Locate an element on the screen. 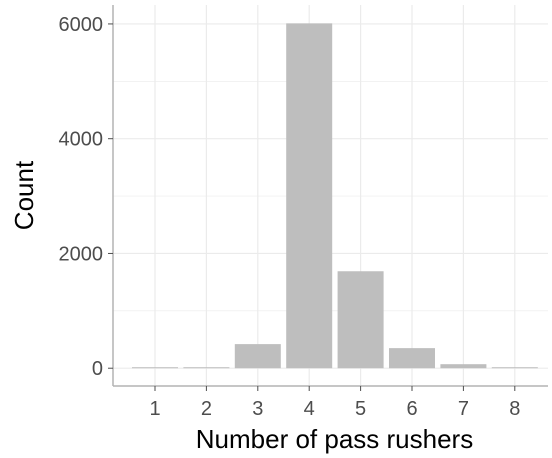 This screenshot has height=458, width=552. x-tick-label: 3 is located at coordinates (257, 409).